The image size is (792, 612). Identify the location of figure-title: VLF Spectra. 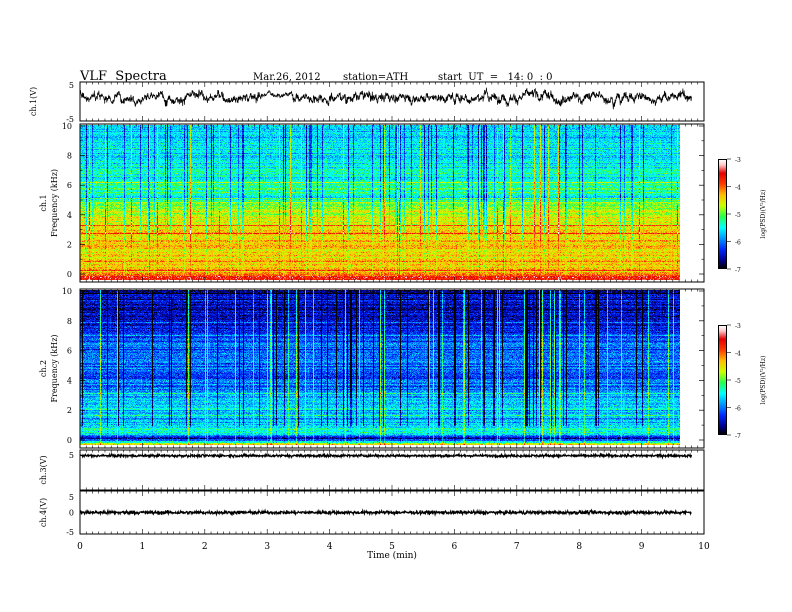
(123, 76).